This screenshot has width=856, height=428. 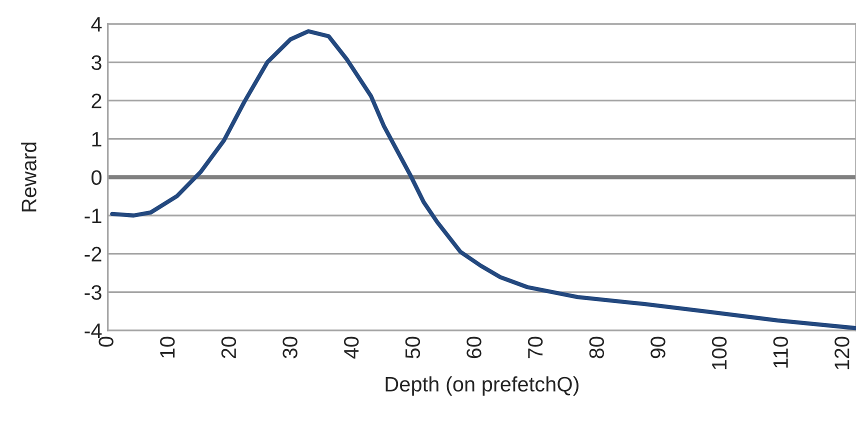 I want to click on x-tick-label: 60, so click(x=474, y=347).